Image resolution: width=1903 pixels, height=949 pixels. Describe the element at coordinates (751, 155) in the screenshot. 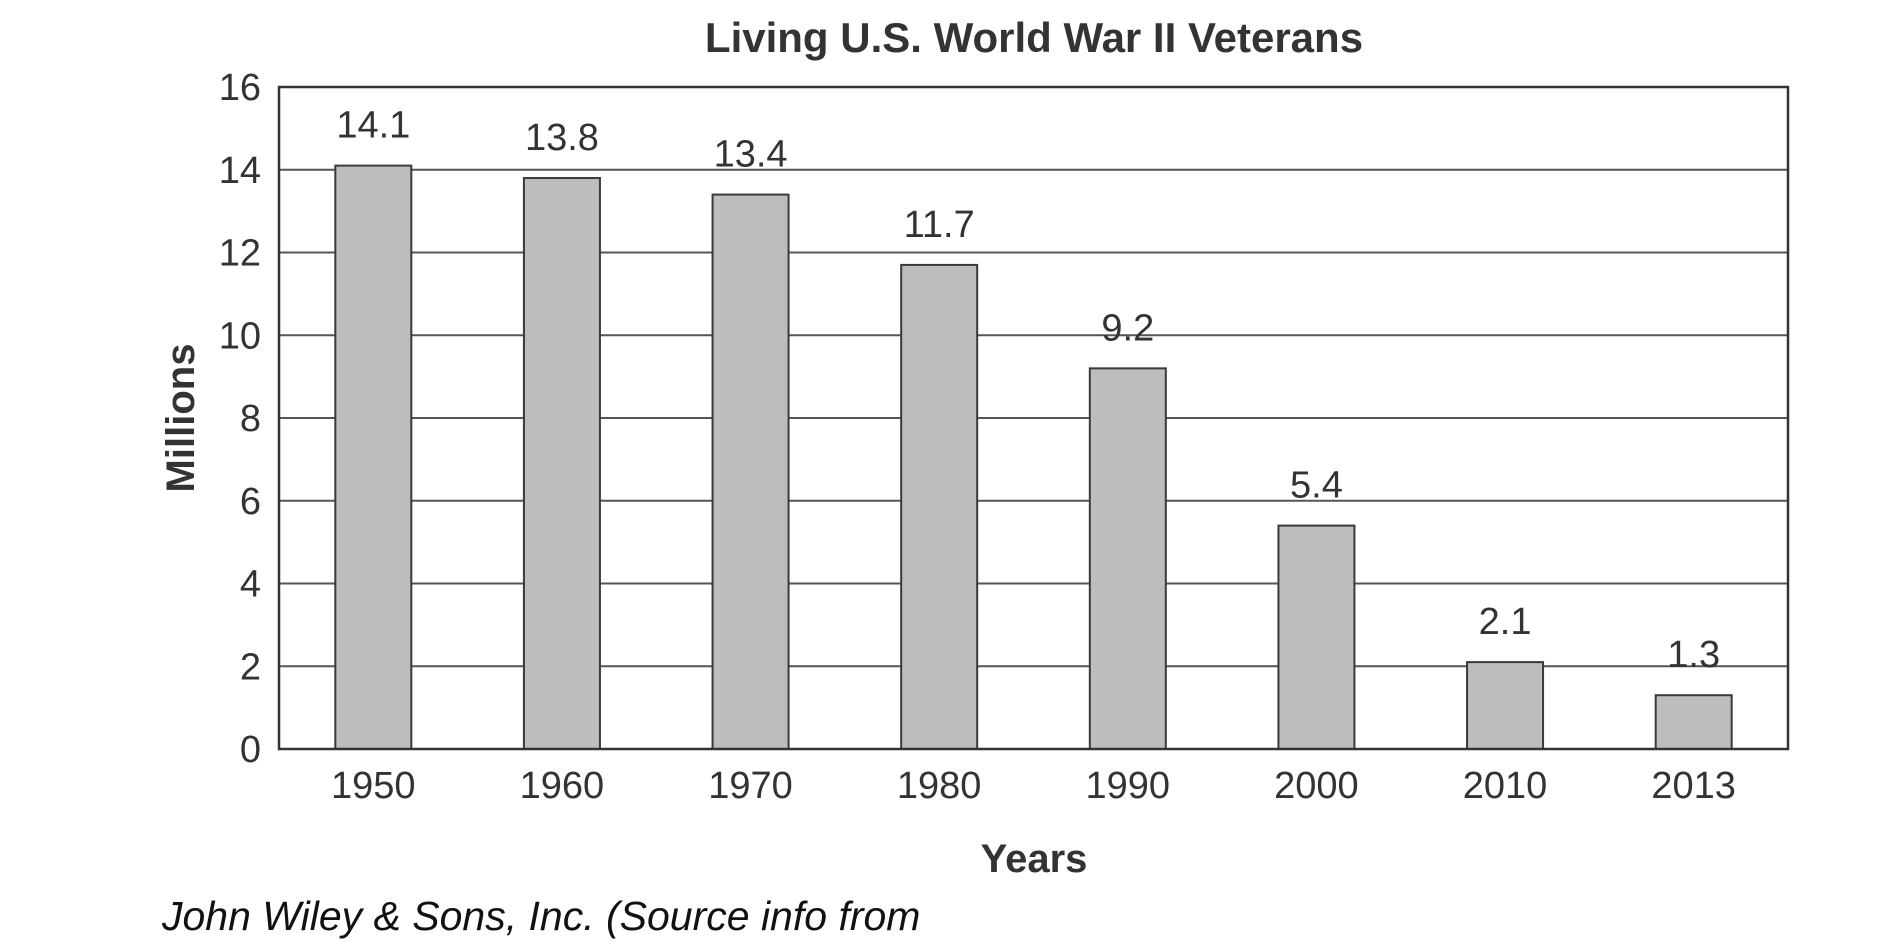

I see `data-label: 13.4` at that location.